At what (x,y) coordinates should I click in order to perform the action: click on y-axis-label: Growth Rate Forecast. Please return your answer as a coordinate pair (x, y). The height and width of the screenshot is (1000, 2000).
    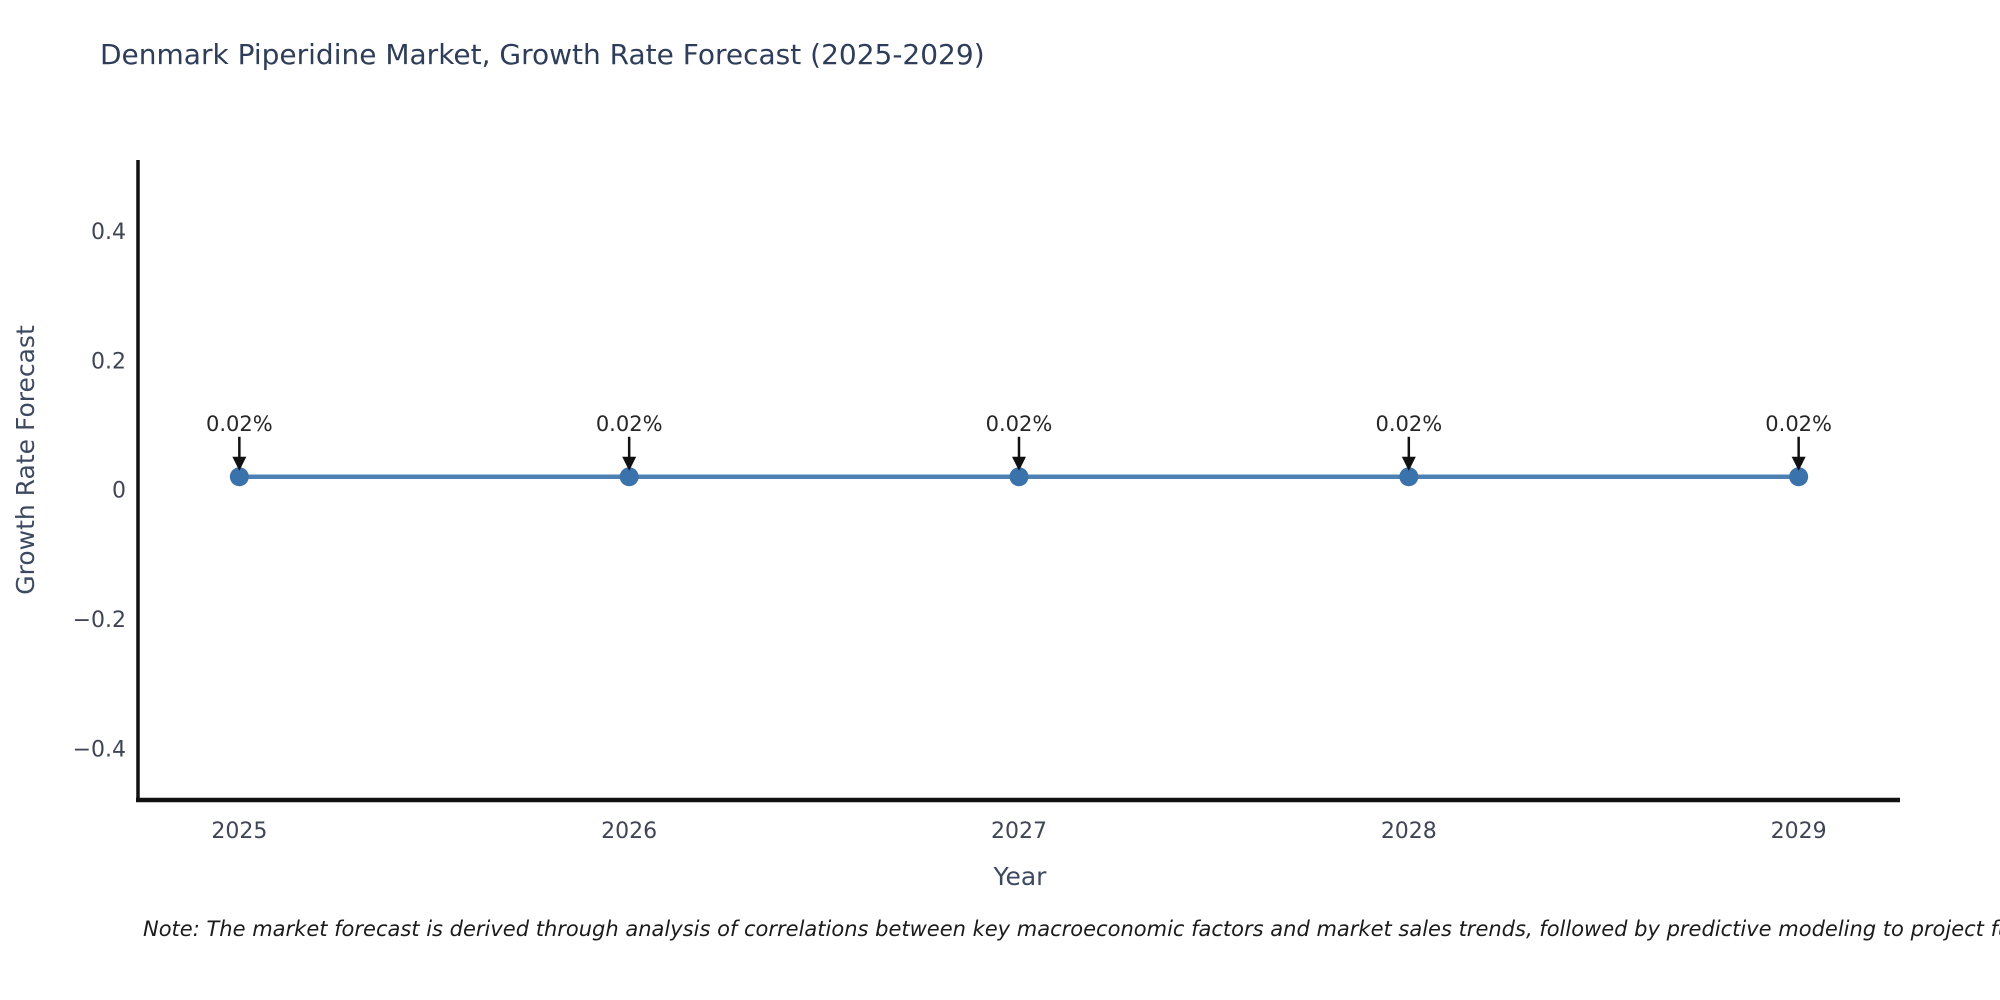
    Looking at the image, I should click on (25, 460).